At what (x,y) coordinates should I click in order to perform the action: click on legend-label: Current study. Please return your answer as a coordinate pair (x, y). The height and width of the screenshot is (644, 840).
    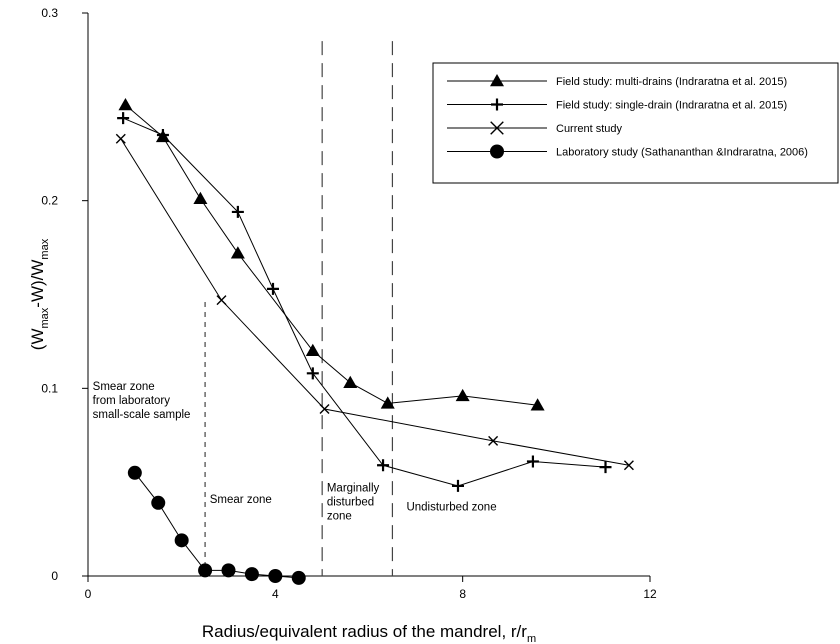
    Looking at the image, I should click on (589, 129).